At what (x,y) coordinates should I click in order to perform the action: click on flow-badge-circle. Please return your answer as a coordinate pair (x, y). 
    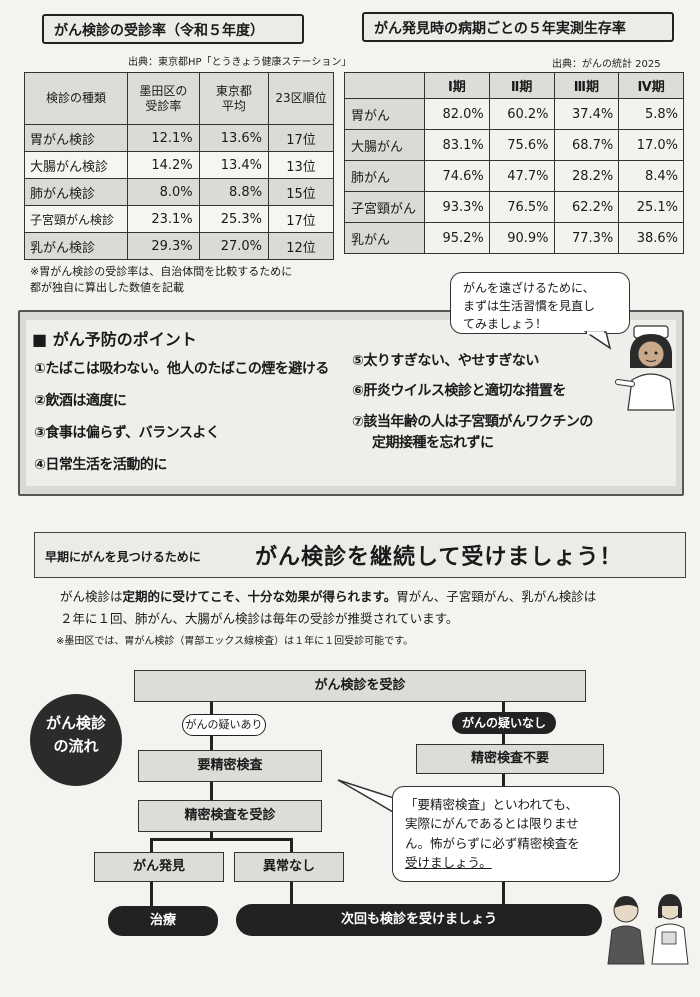
    Looking at the image, I should click on (76, 740).